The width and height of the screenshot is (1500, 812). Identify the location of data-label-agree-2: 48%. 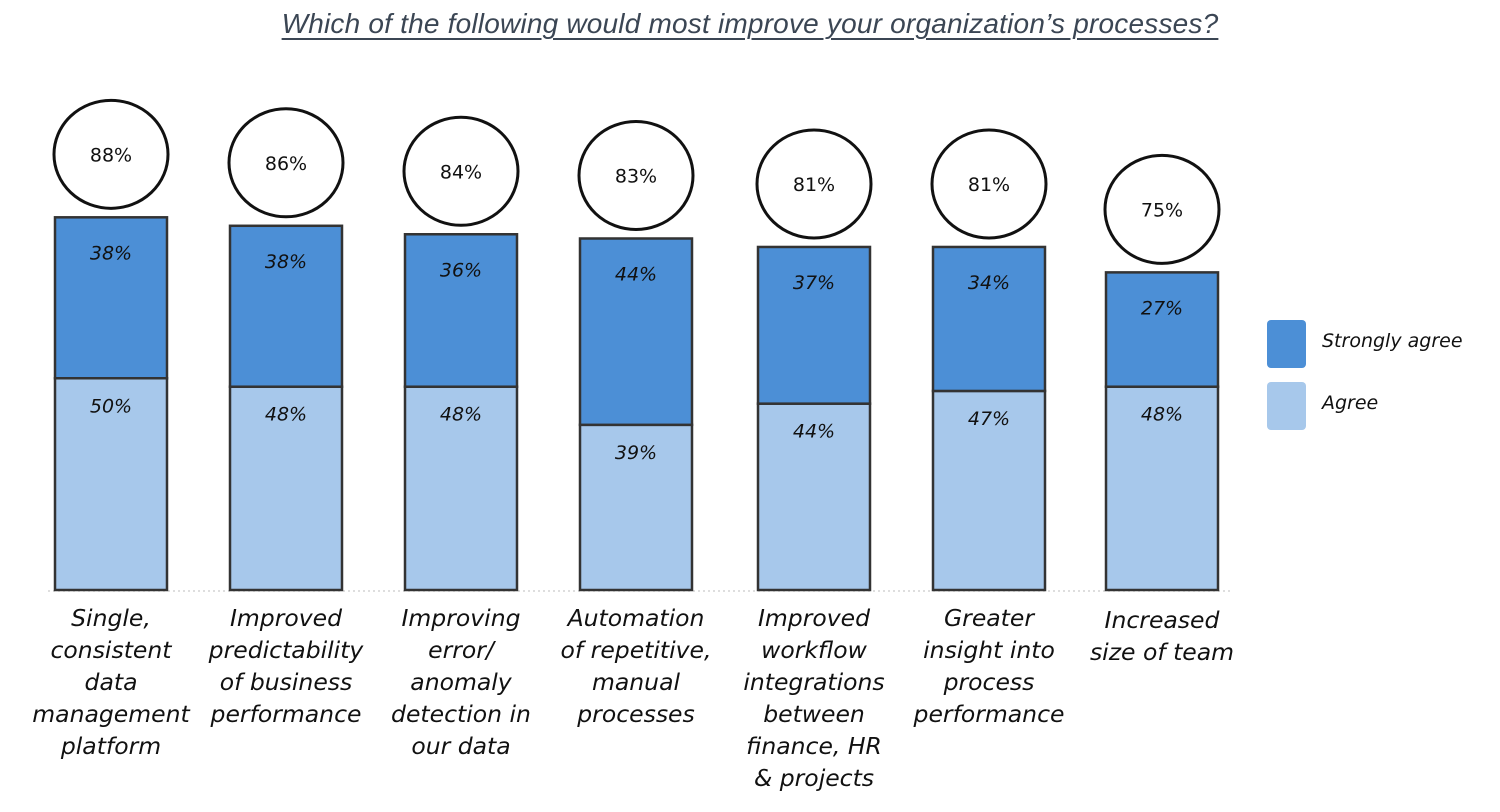
(286, 415).